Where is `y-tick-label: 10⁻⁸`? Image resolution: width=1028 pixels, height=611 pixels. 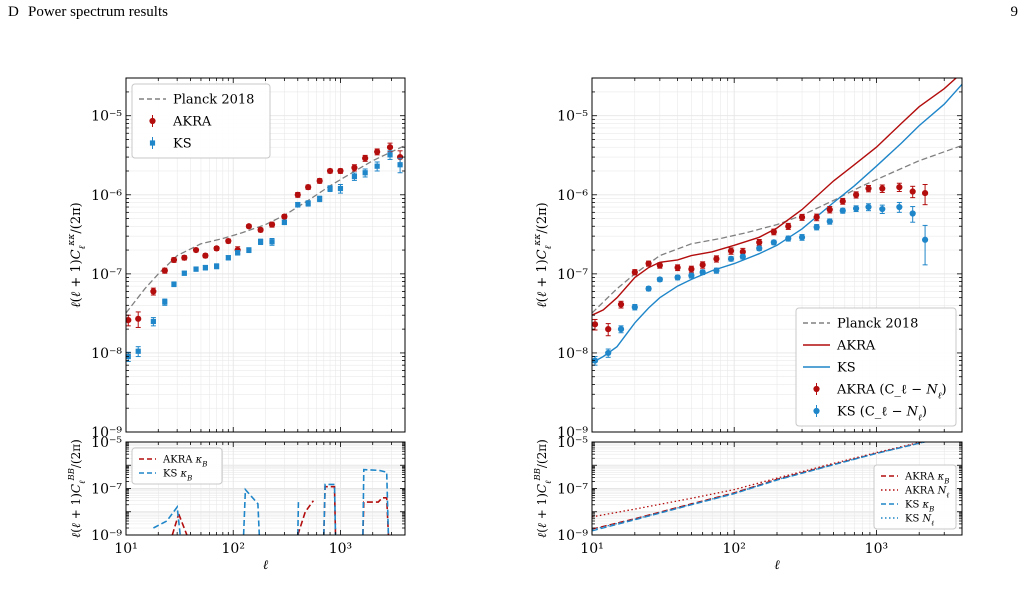
y-tick-label: 10⁻⁸ is located at coordinates (106, 354).